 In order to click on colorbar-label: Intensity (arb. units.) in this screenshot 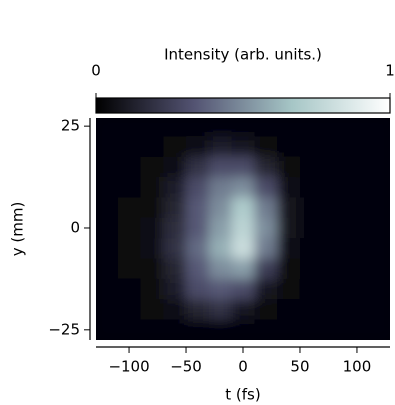, I will do `click(243, 55)`.